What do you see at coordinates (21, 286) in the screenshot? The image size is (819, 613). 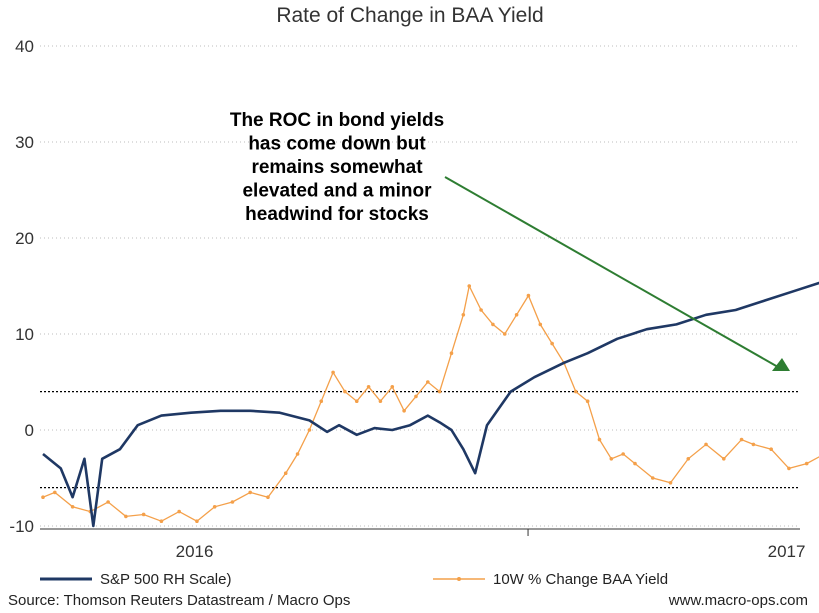 I see `y-tick-labels: 40 30 20 10 0 -10` at bounding box center [21, 286].